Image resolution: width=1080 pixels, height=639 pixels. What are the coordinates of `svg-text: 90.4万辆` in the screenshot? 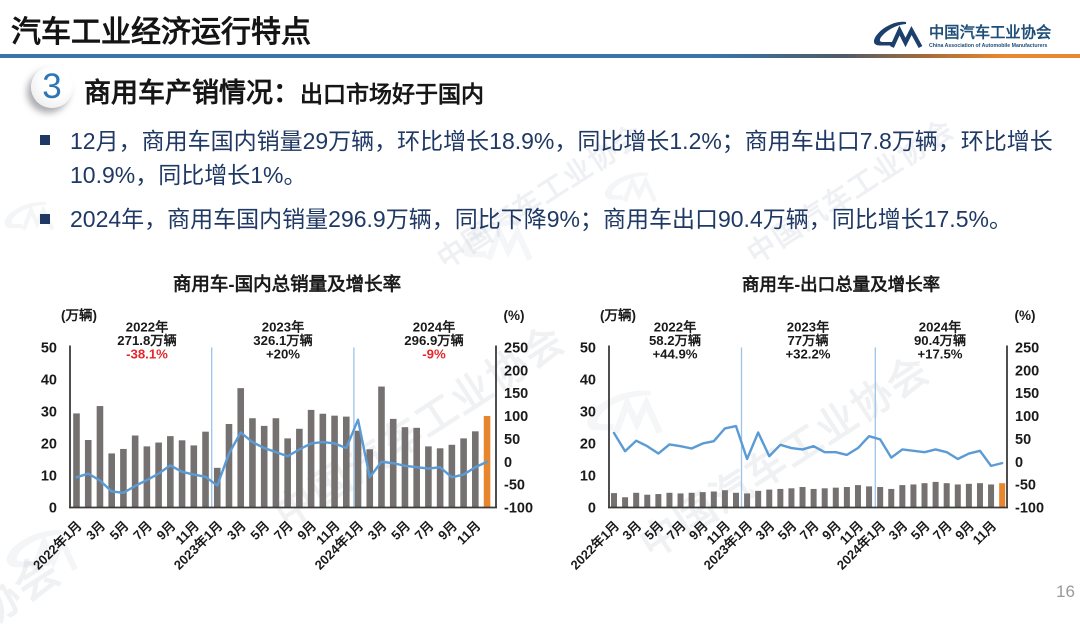 It's located at (940, 340).